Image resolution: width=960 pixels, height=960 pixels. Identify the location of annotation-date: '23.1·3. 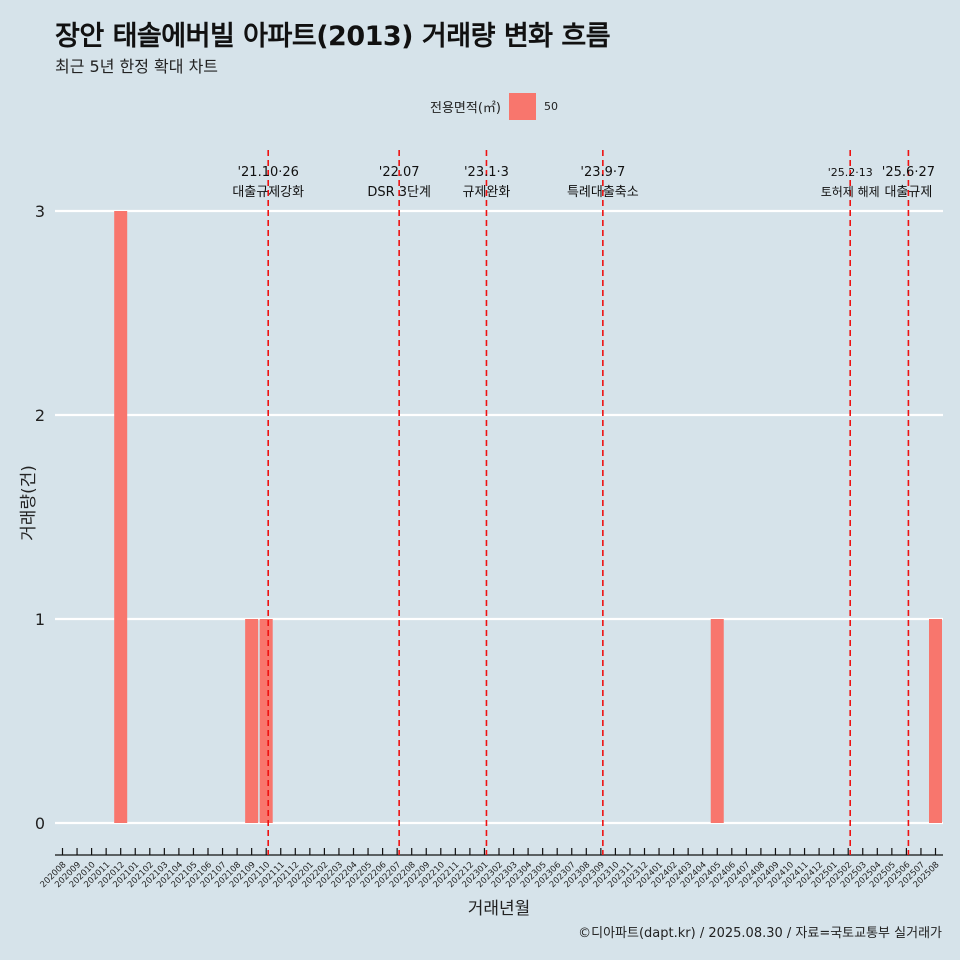
(486, 172).